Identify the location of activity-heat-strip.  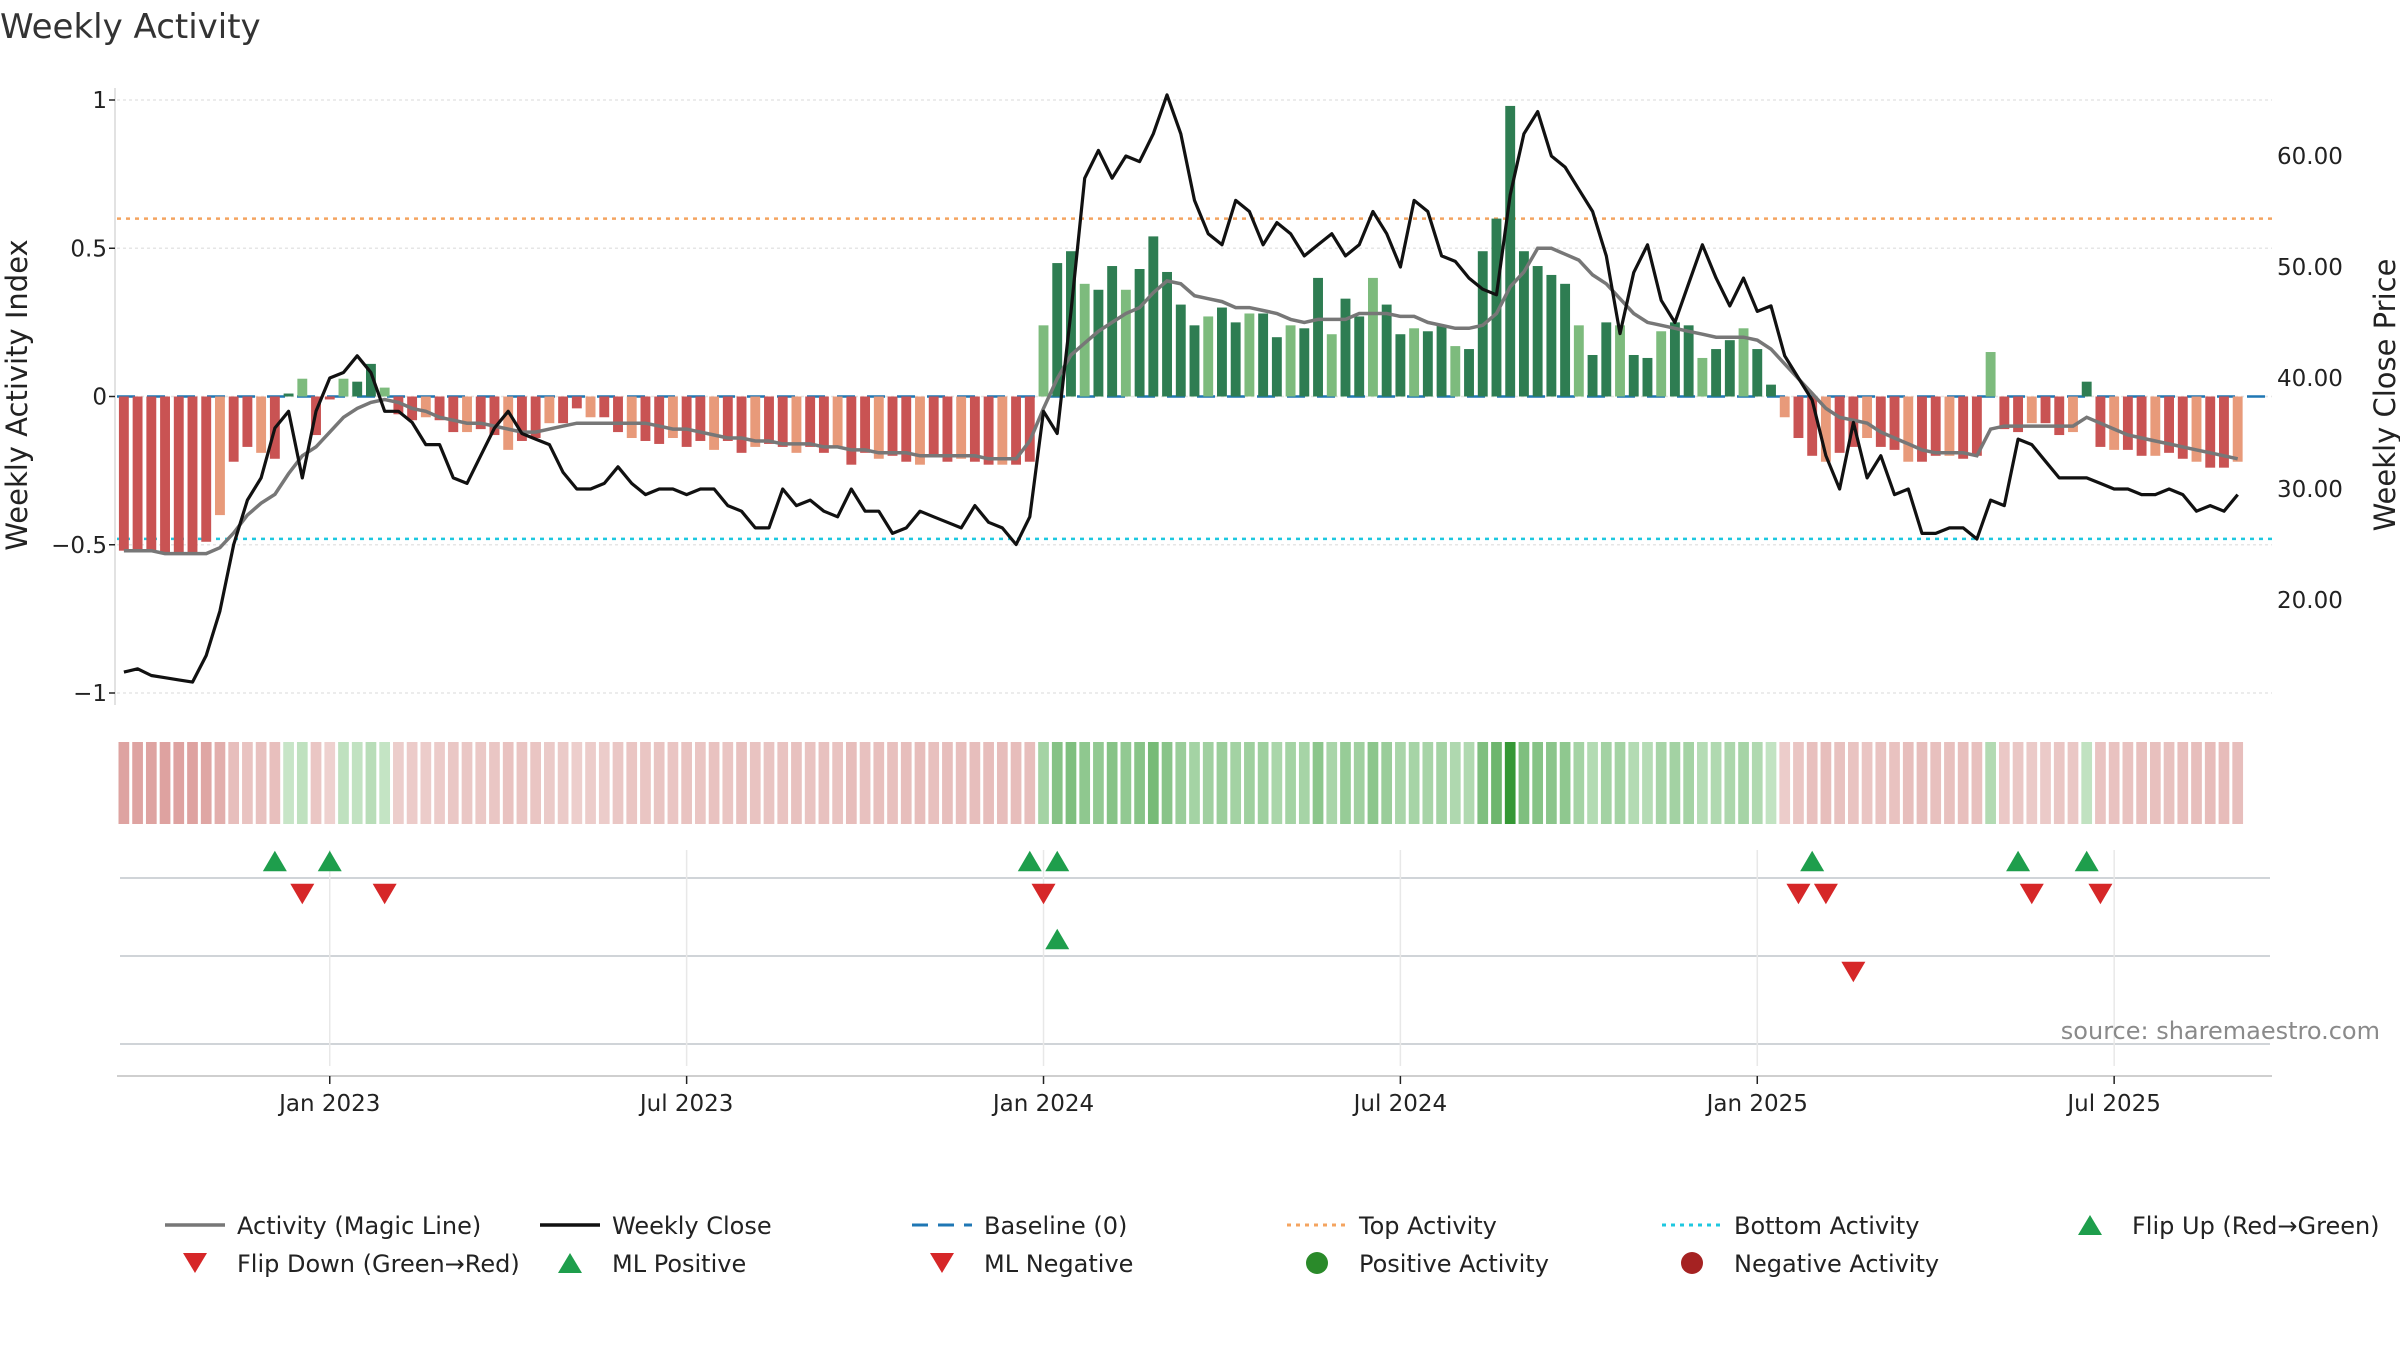
(1181, 783).